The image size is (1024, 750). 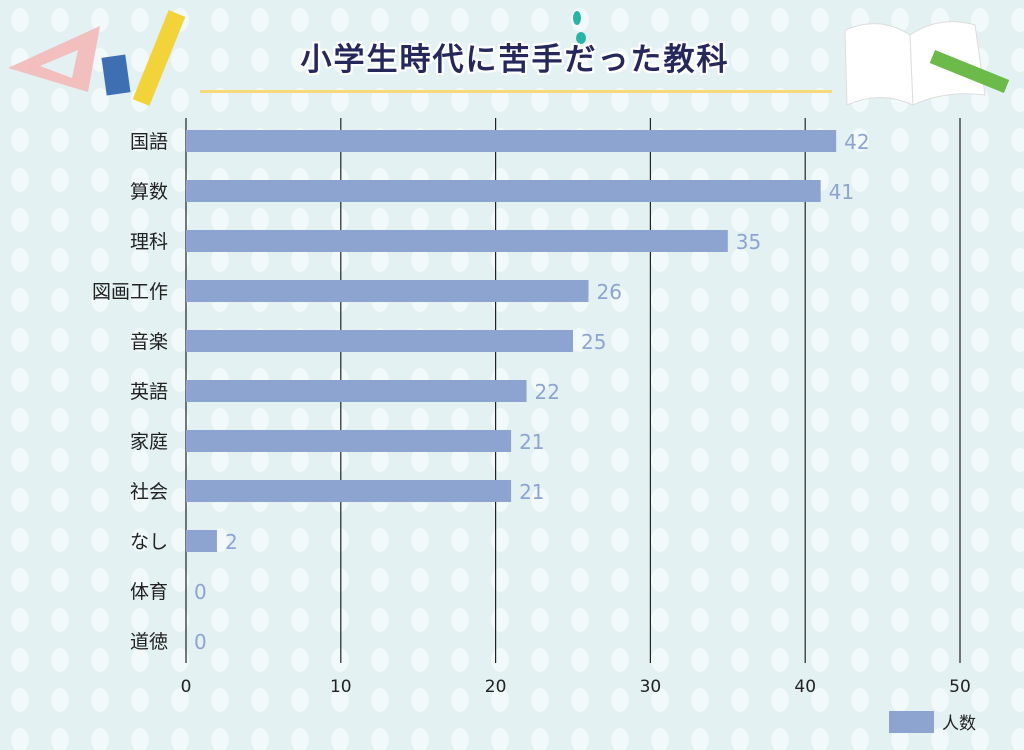 What do you see at coordinates (231, 542) in the screenshot?
I see `data-label: 2` at bounding box center [231, 542].